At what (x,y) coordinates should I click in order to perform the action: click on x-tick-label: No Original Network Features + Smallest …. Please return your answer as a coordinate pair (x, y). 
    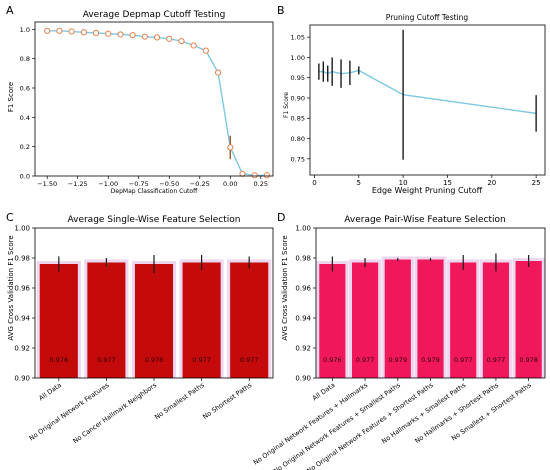
    Looking at the image, I should click on (337, 425).